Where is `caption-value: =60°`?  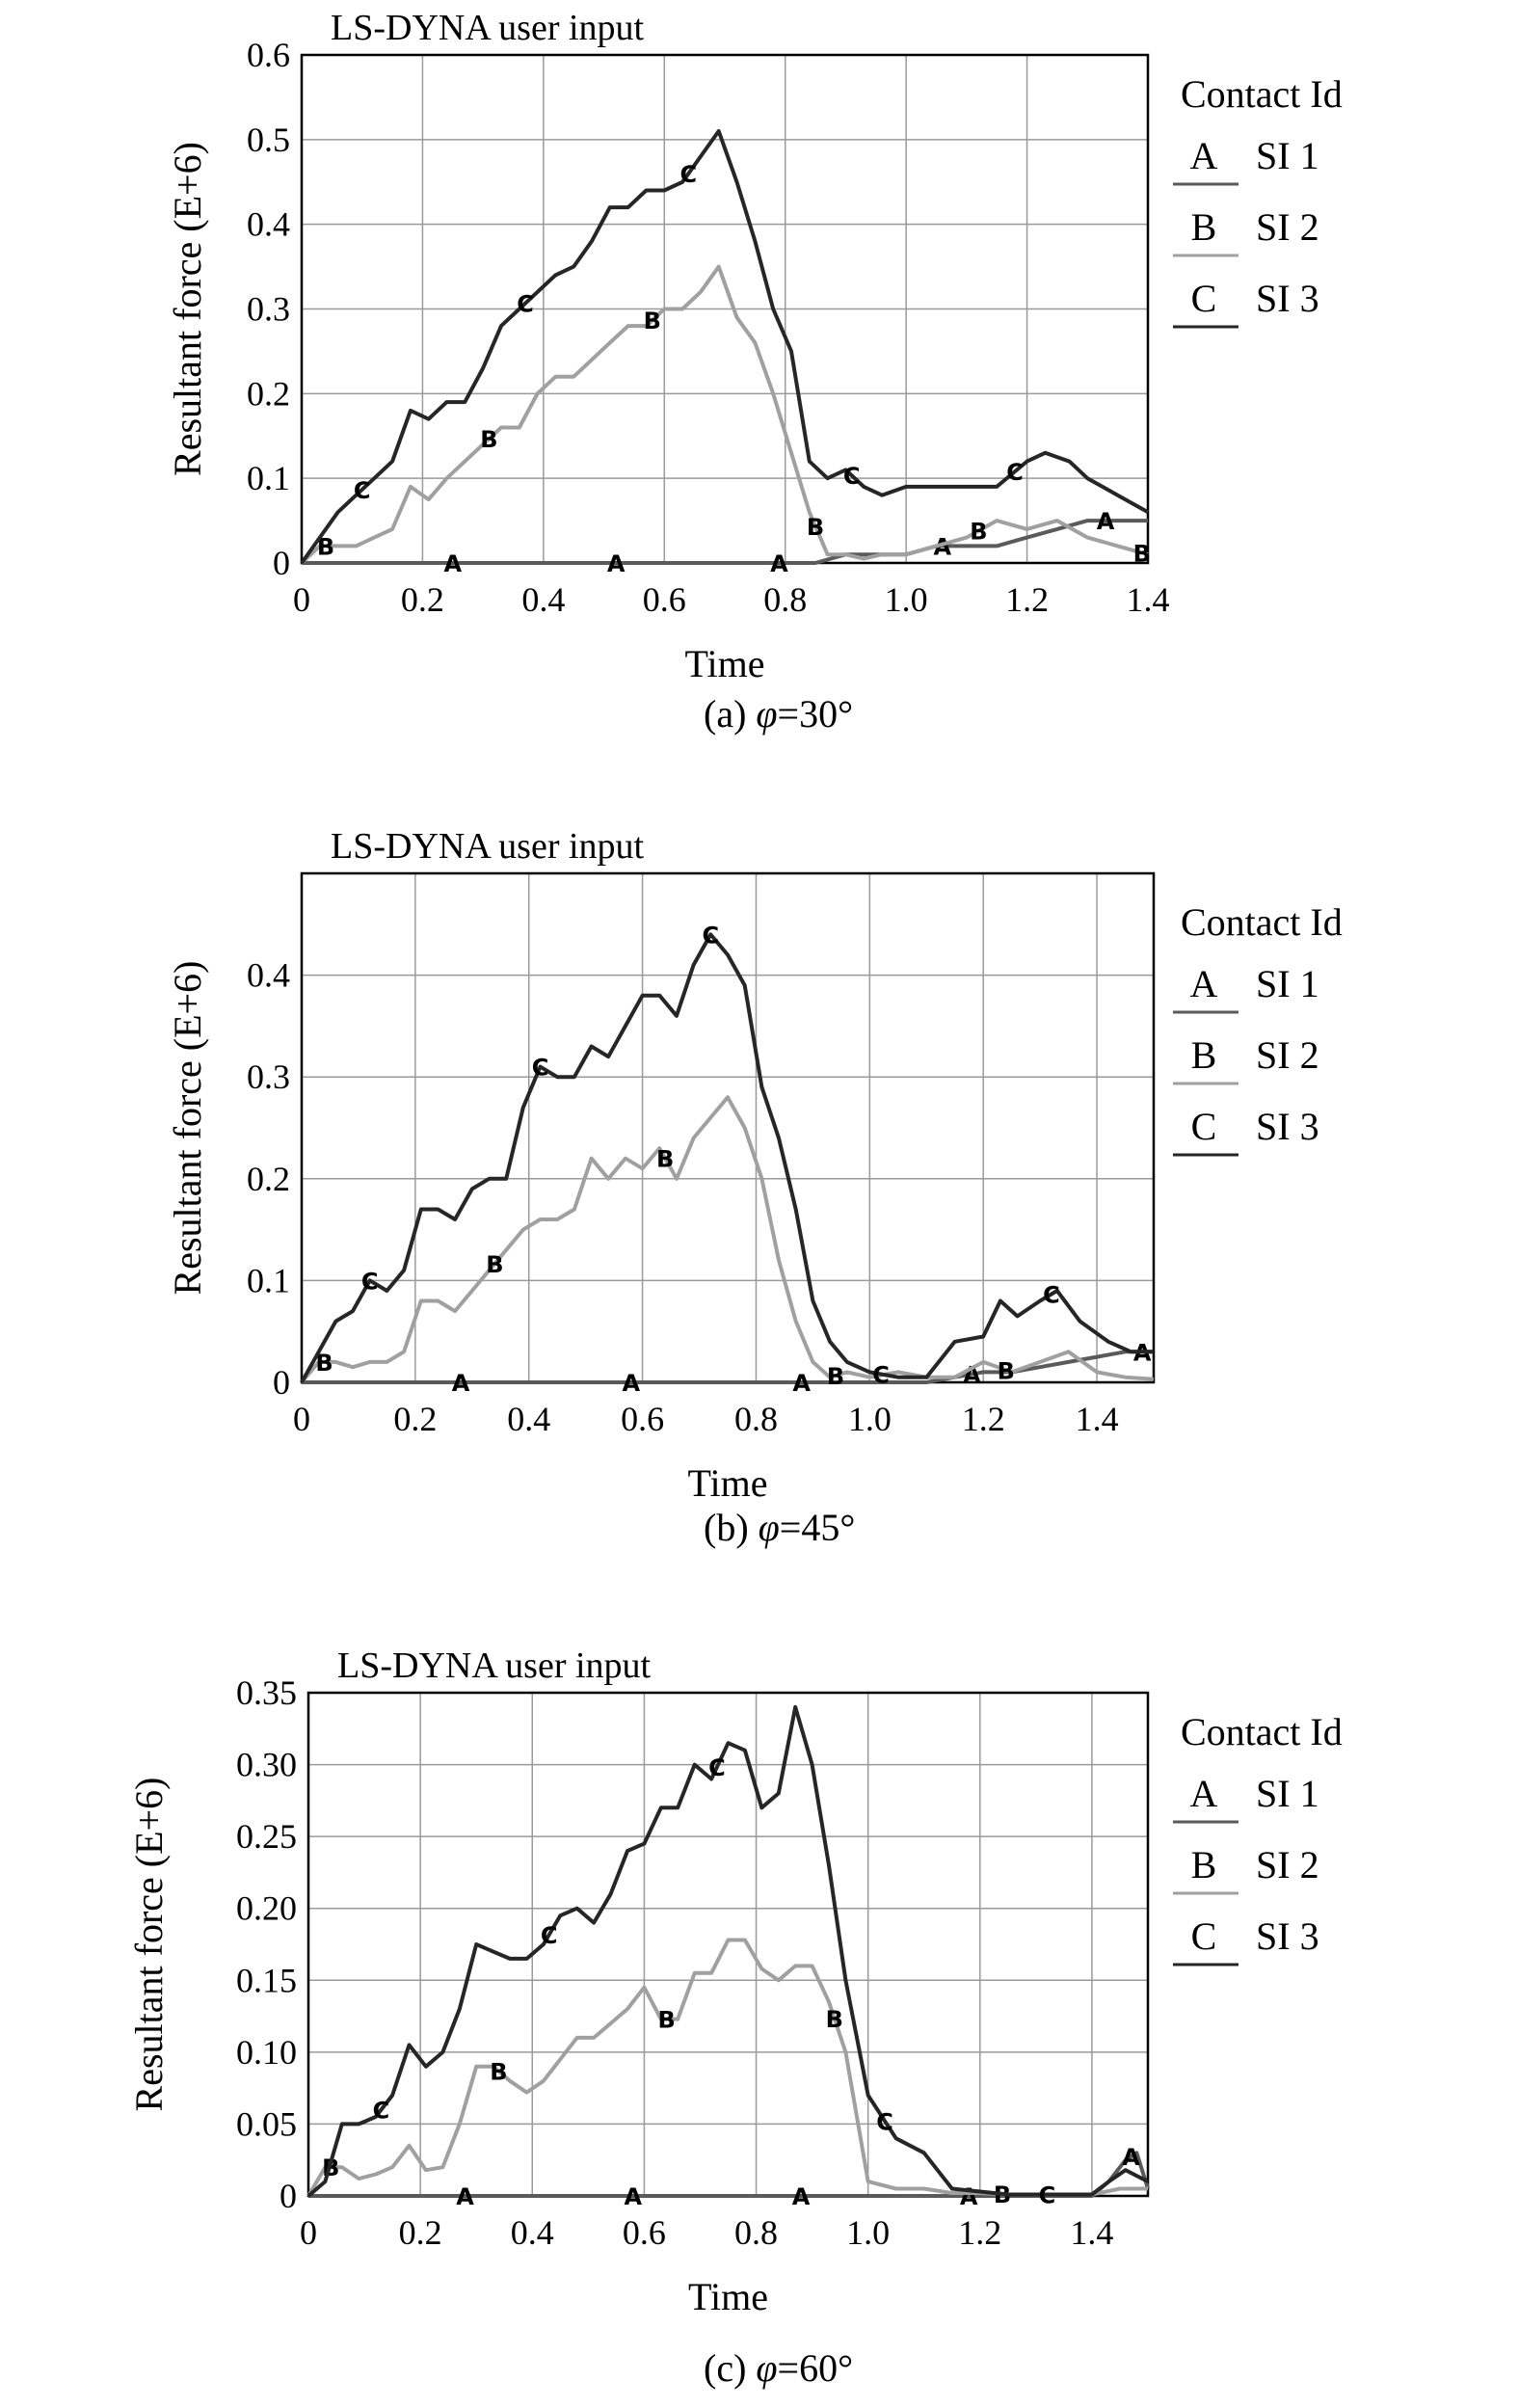
caption-value: =60° is located at coordinates (816, 2368).